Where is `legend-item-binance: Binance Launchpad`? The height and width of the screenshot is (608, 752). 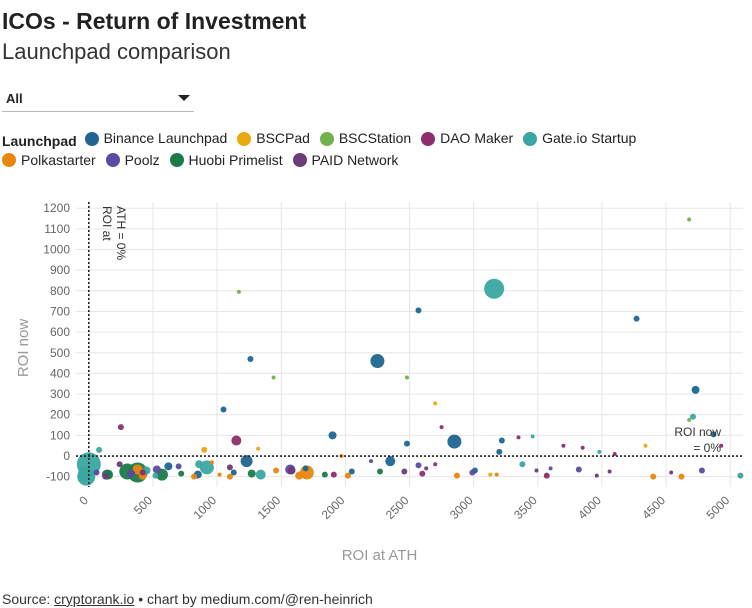
legend-item-binance: Binance Launchpad is located at coordinates (155, 138).